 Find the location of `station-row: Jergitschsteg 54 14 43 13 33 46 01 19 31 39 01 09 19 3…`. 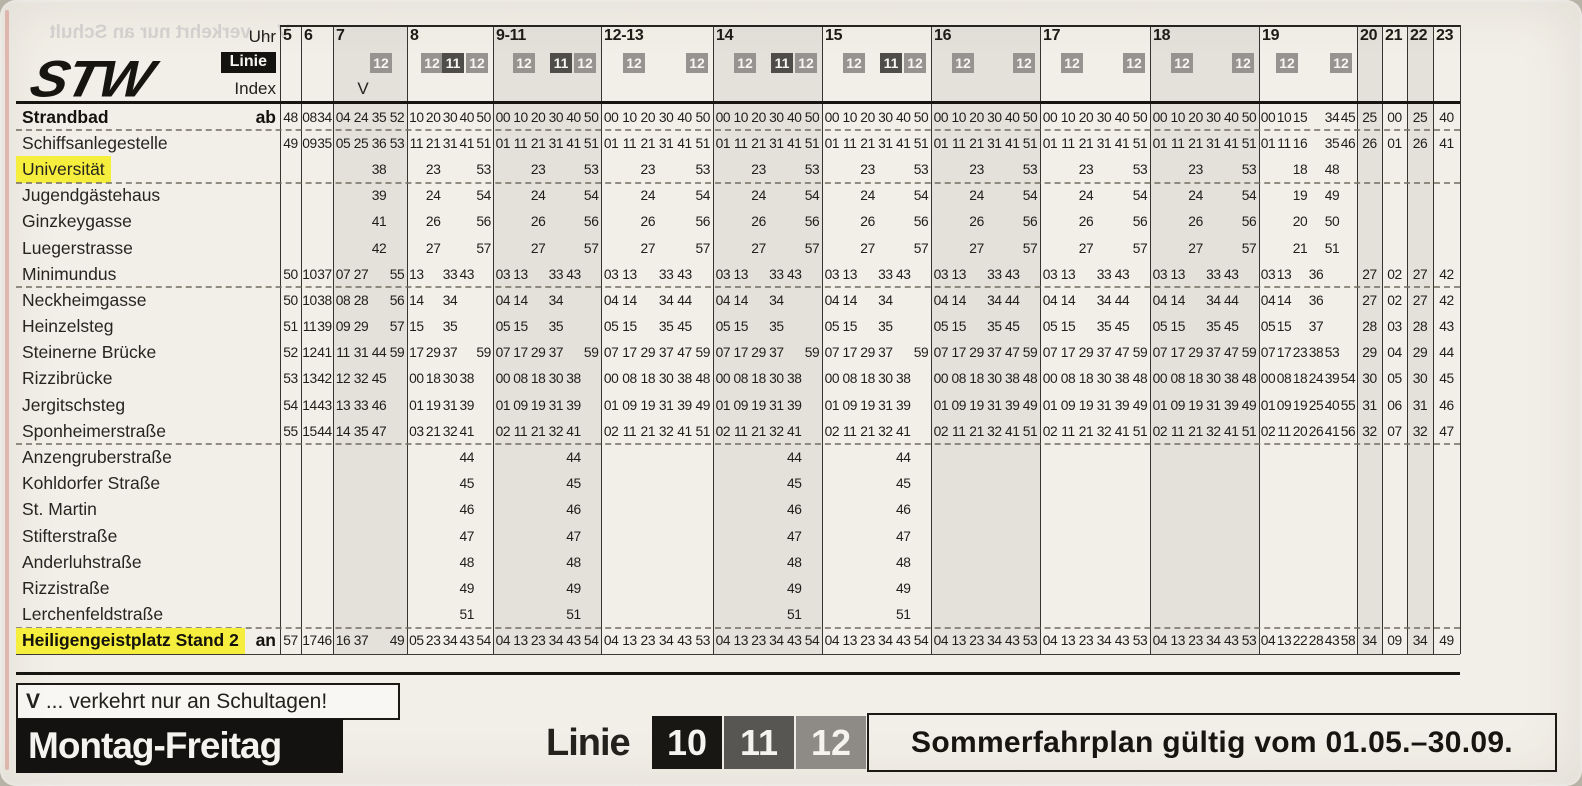

station-row: Jergitschsteg 54 14 43 13 33 46 01 19 31 39 01 09 19 3… is located at coordinates (791, 405).